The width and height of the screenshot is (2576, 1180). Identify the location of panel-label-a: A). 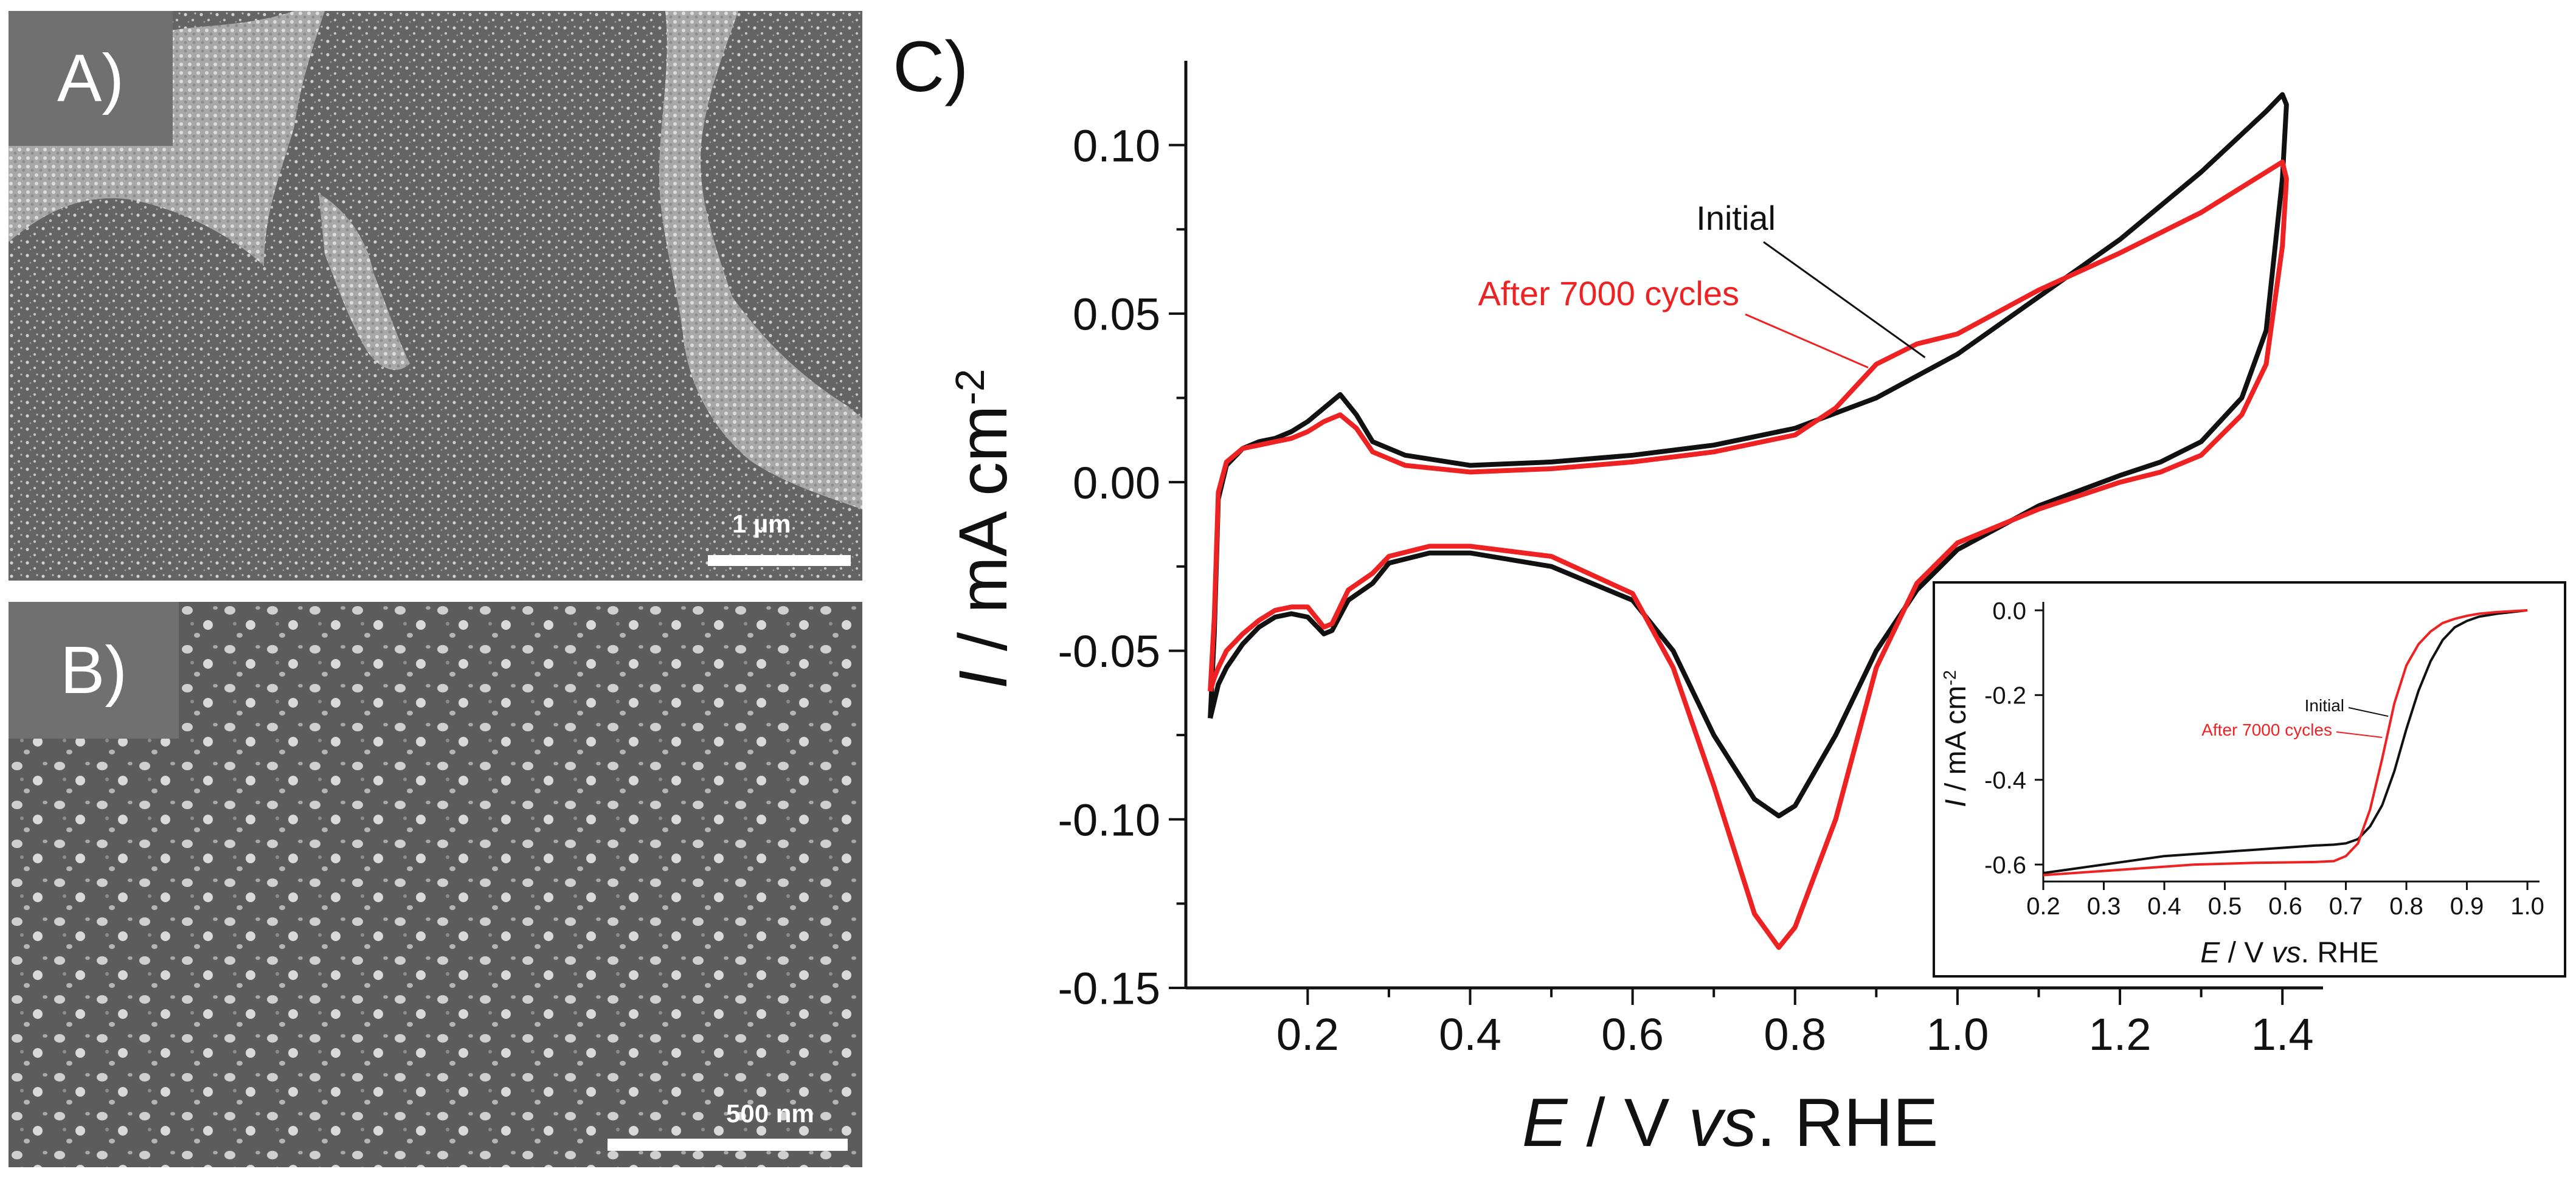
(91, 78).